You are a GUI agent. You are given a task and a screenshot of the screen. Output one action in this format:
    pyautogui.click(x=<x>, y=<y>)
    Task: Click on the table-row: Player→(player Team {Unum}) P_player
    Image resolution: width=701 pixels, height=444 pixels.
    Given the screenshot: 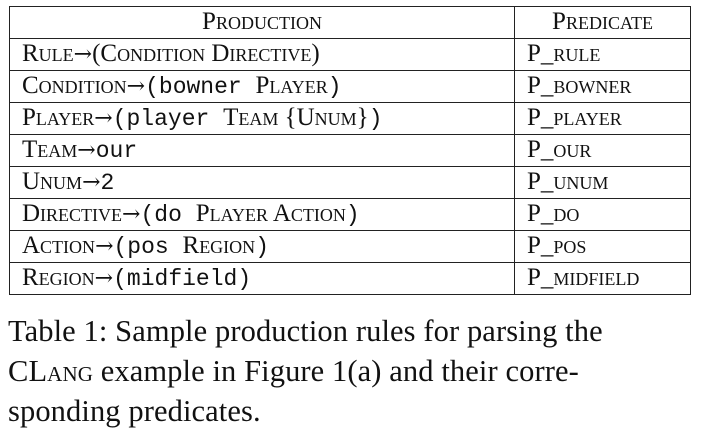 What is the action you would take?
    pyautogui.click(x=350, y=118)
    